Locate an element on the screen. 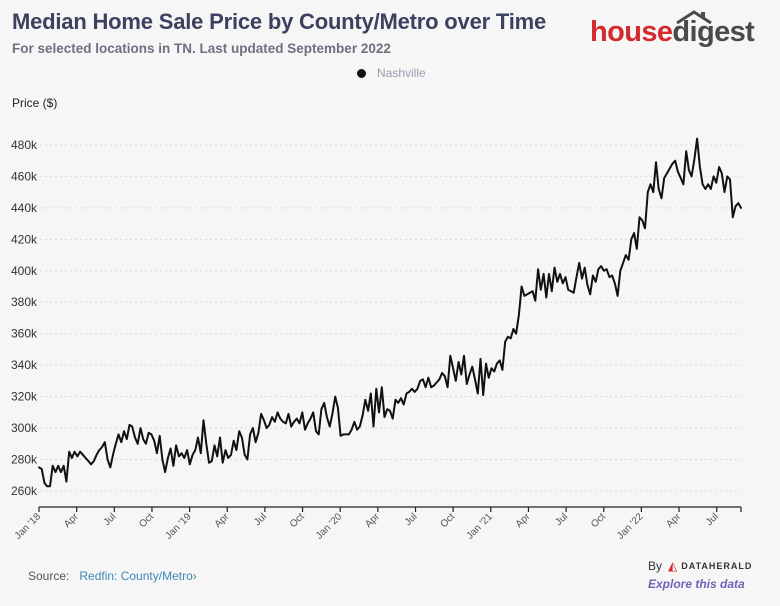 The width and height of the screenshot is (780, 606). source-label: Source: is located at coordinates (49, 576).